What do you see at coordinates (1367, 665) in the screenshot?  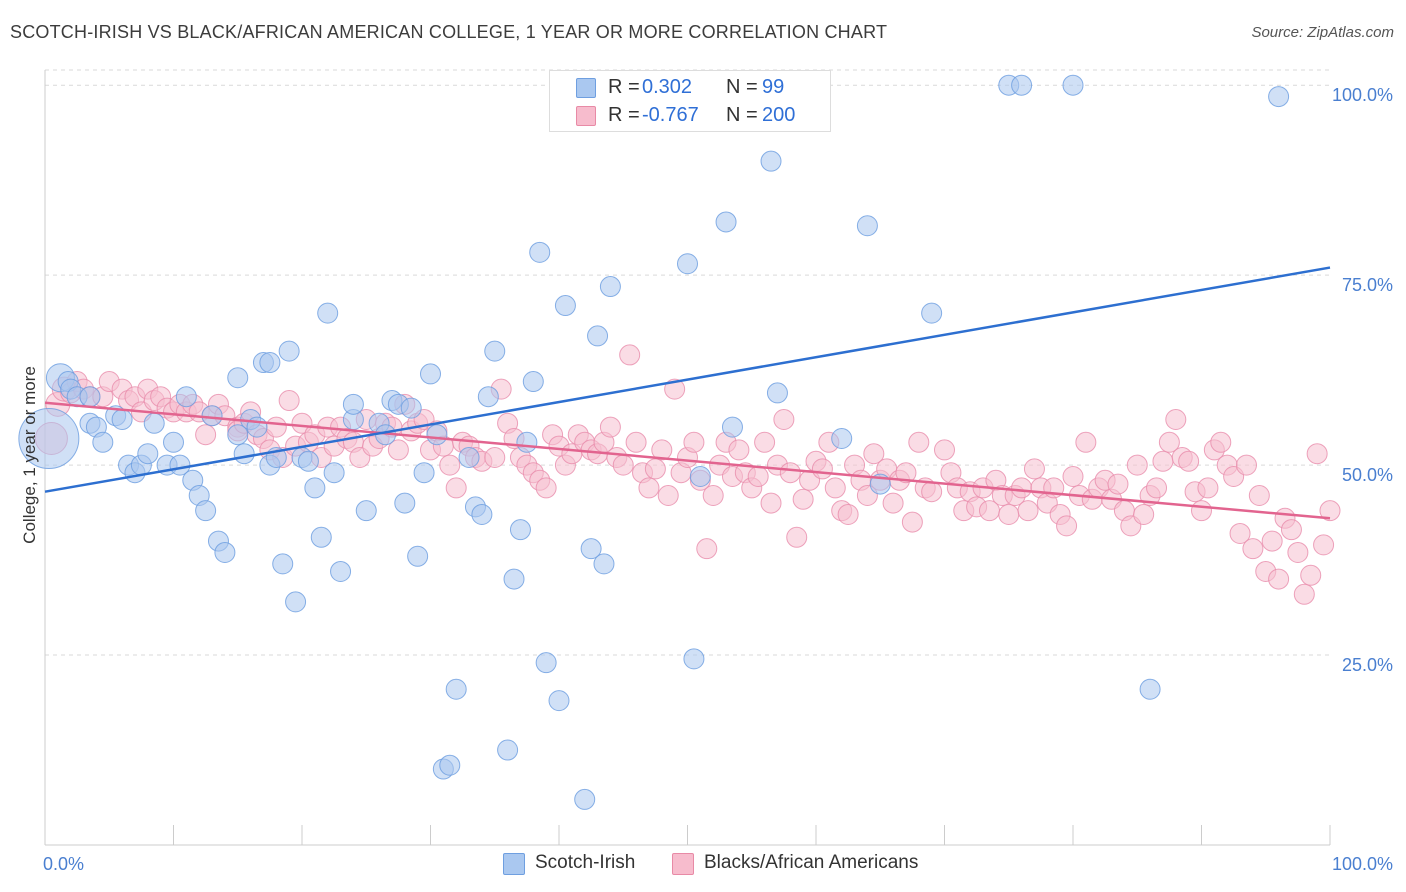 I see `y-tick-label: 25.0%` at bounding box center [1367, 665].